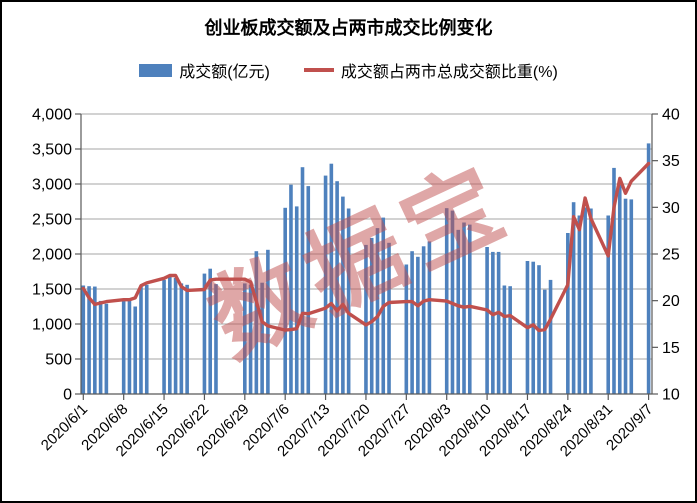 The width and height of the screenshot is (697, 503). What do you see at coordinates (52, 185) in the screenshot?
I see `y-axis-left-label: 3,000` at bounding box center [52, 185].